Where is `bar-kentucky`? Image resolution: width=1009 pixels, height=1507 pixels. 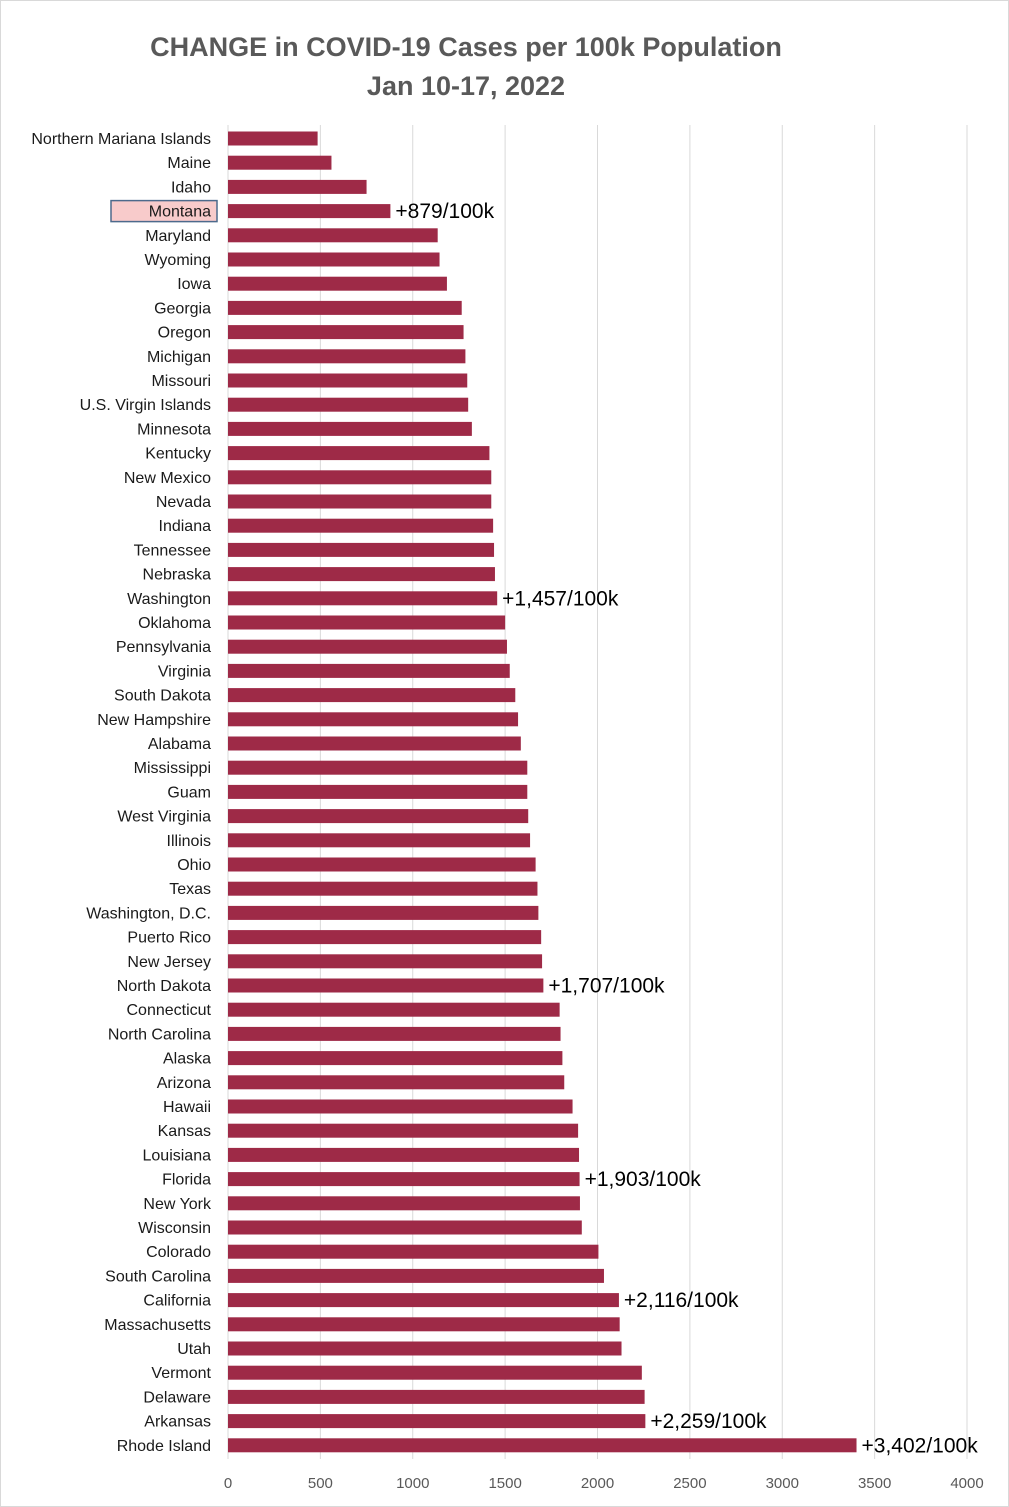 bar-kentucky is located at coordinates (359, 453).